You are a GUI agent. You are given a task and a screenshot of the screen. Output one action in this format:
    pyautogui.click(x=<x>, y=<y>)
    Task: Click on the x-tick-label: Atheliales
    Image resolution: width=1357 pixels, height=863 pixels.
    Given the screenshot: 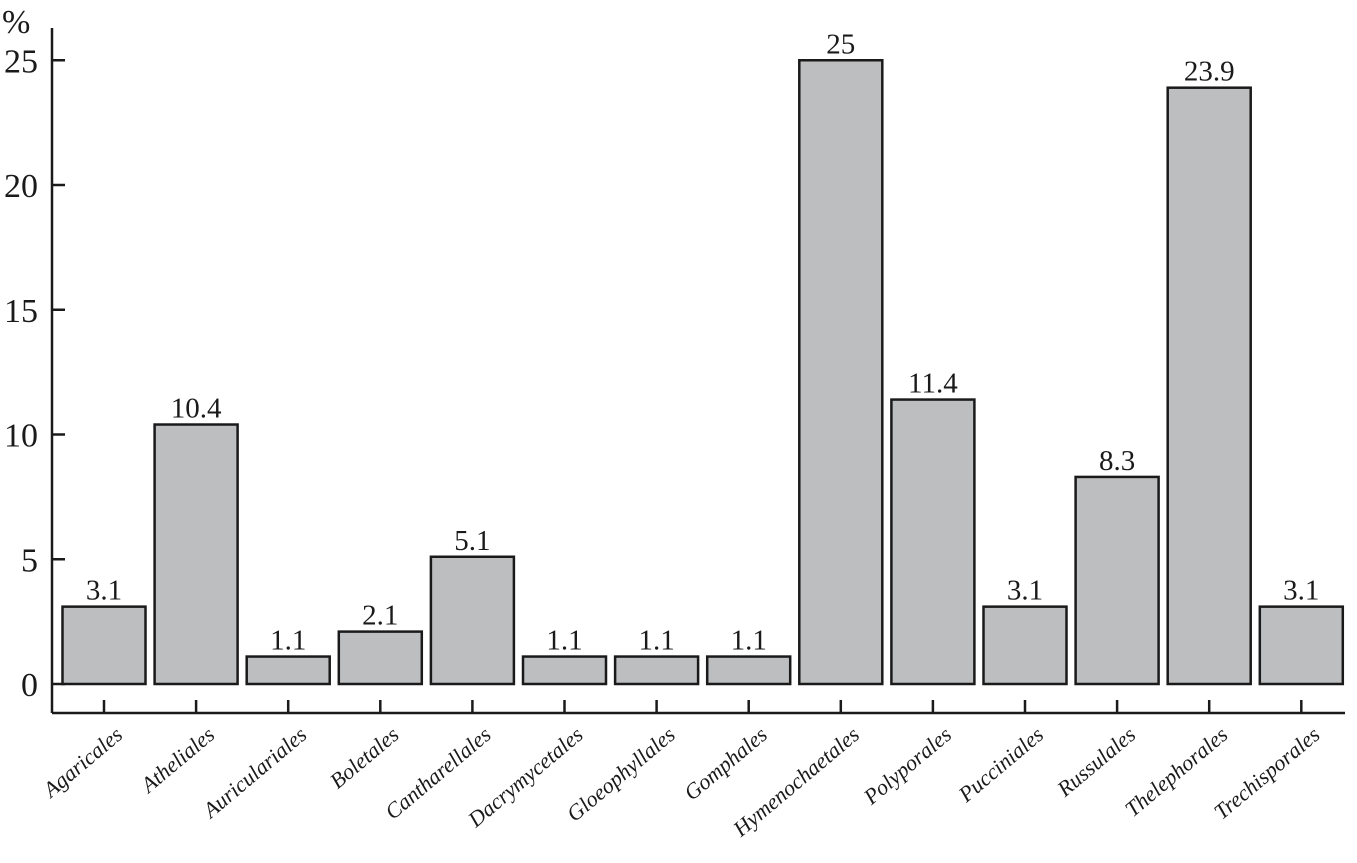 What is the action you would take?
    pyautogui.click(x=176, y=760)
    